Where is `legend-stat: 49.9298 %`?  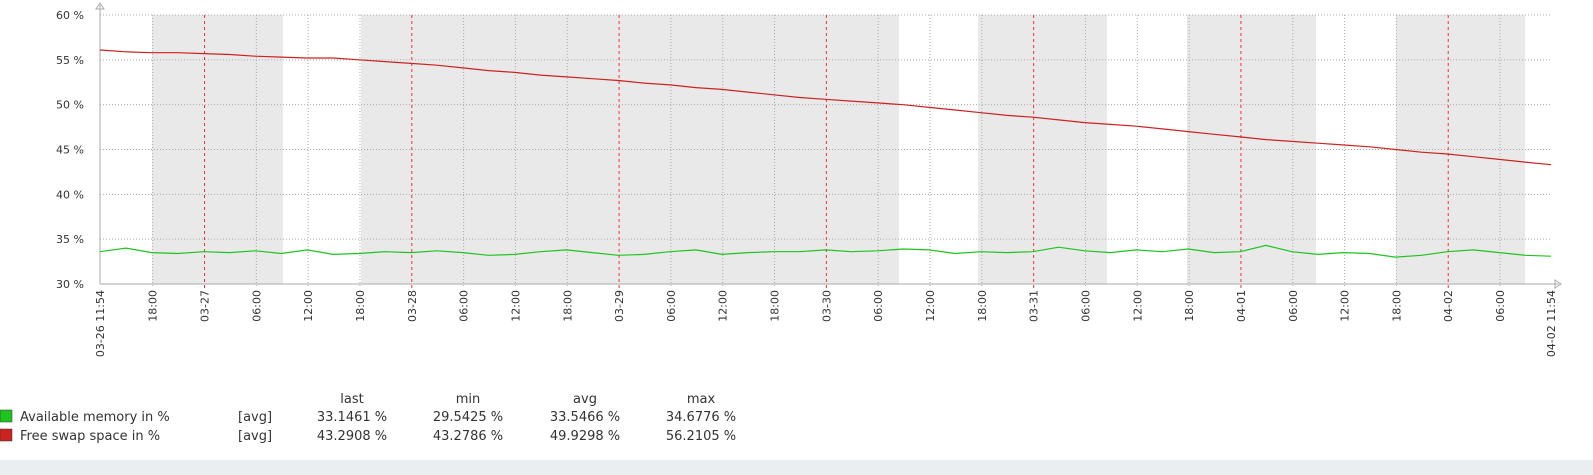 legend-stat: 49.9298 % is located at coordinates (585, 436).